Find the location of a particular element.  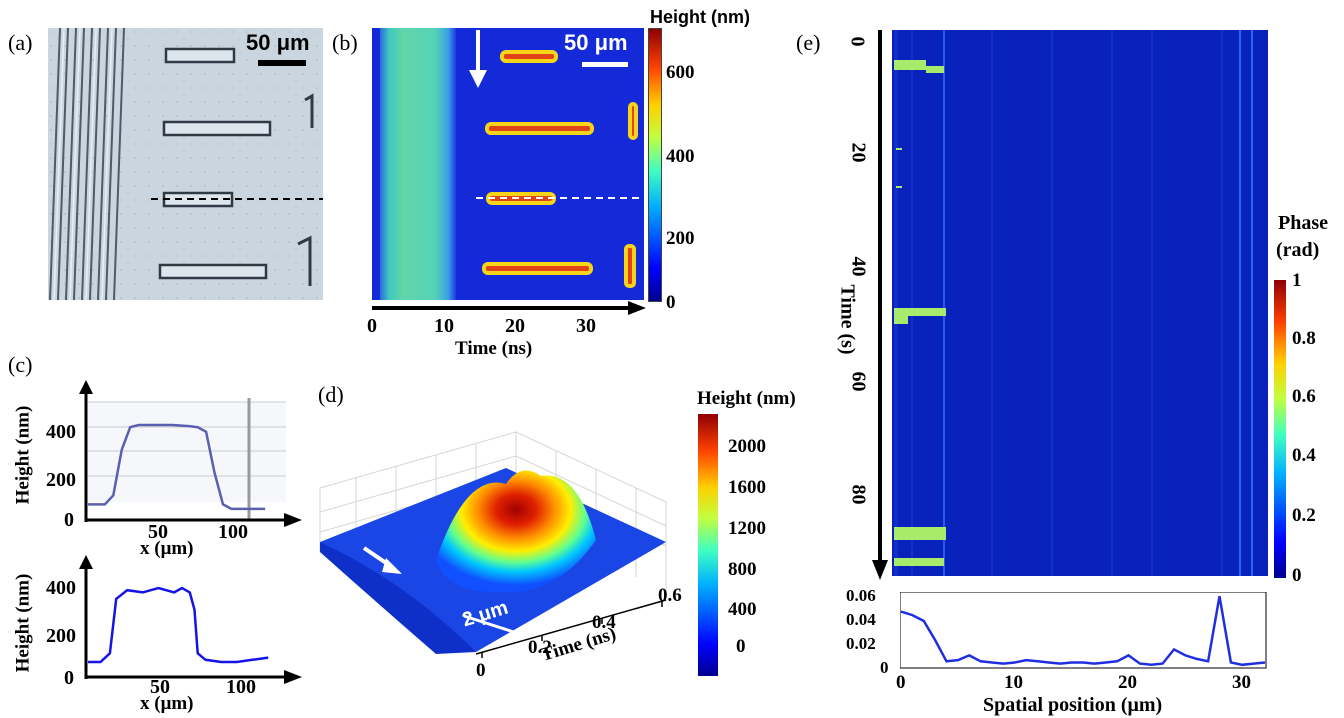

c-top-ylabel: Height (nm) is located at coordinates (23, 455).